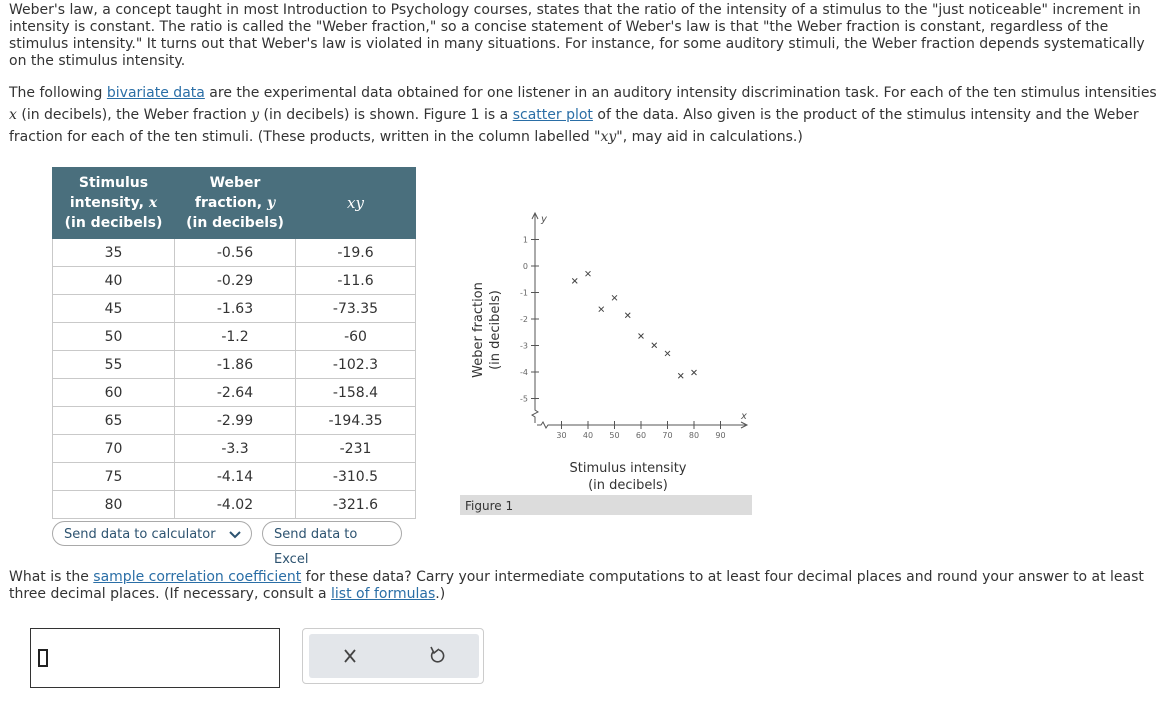 The width and height of the screenshot is (1172, 703). I want to click on text: (in decibels) is shown. Figure 1 is a, so click(386, 115).